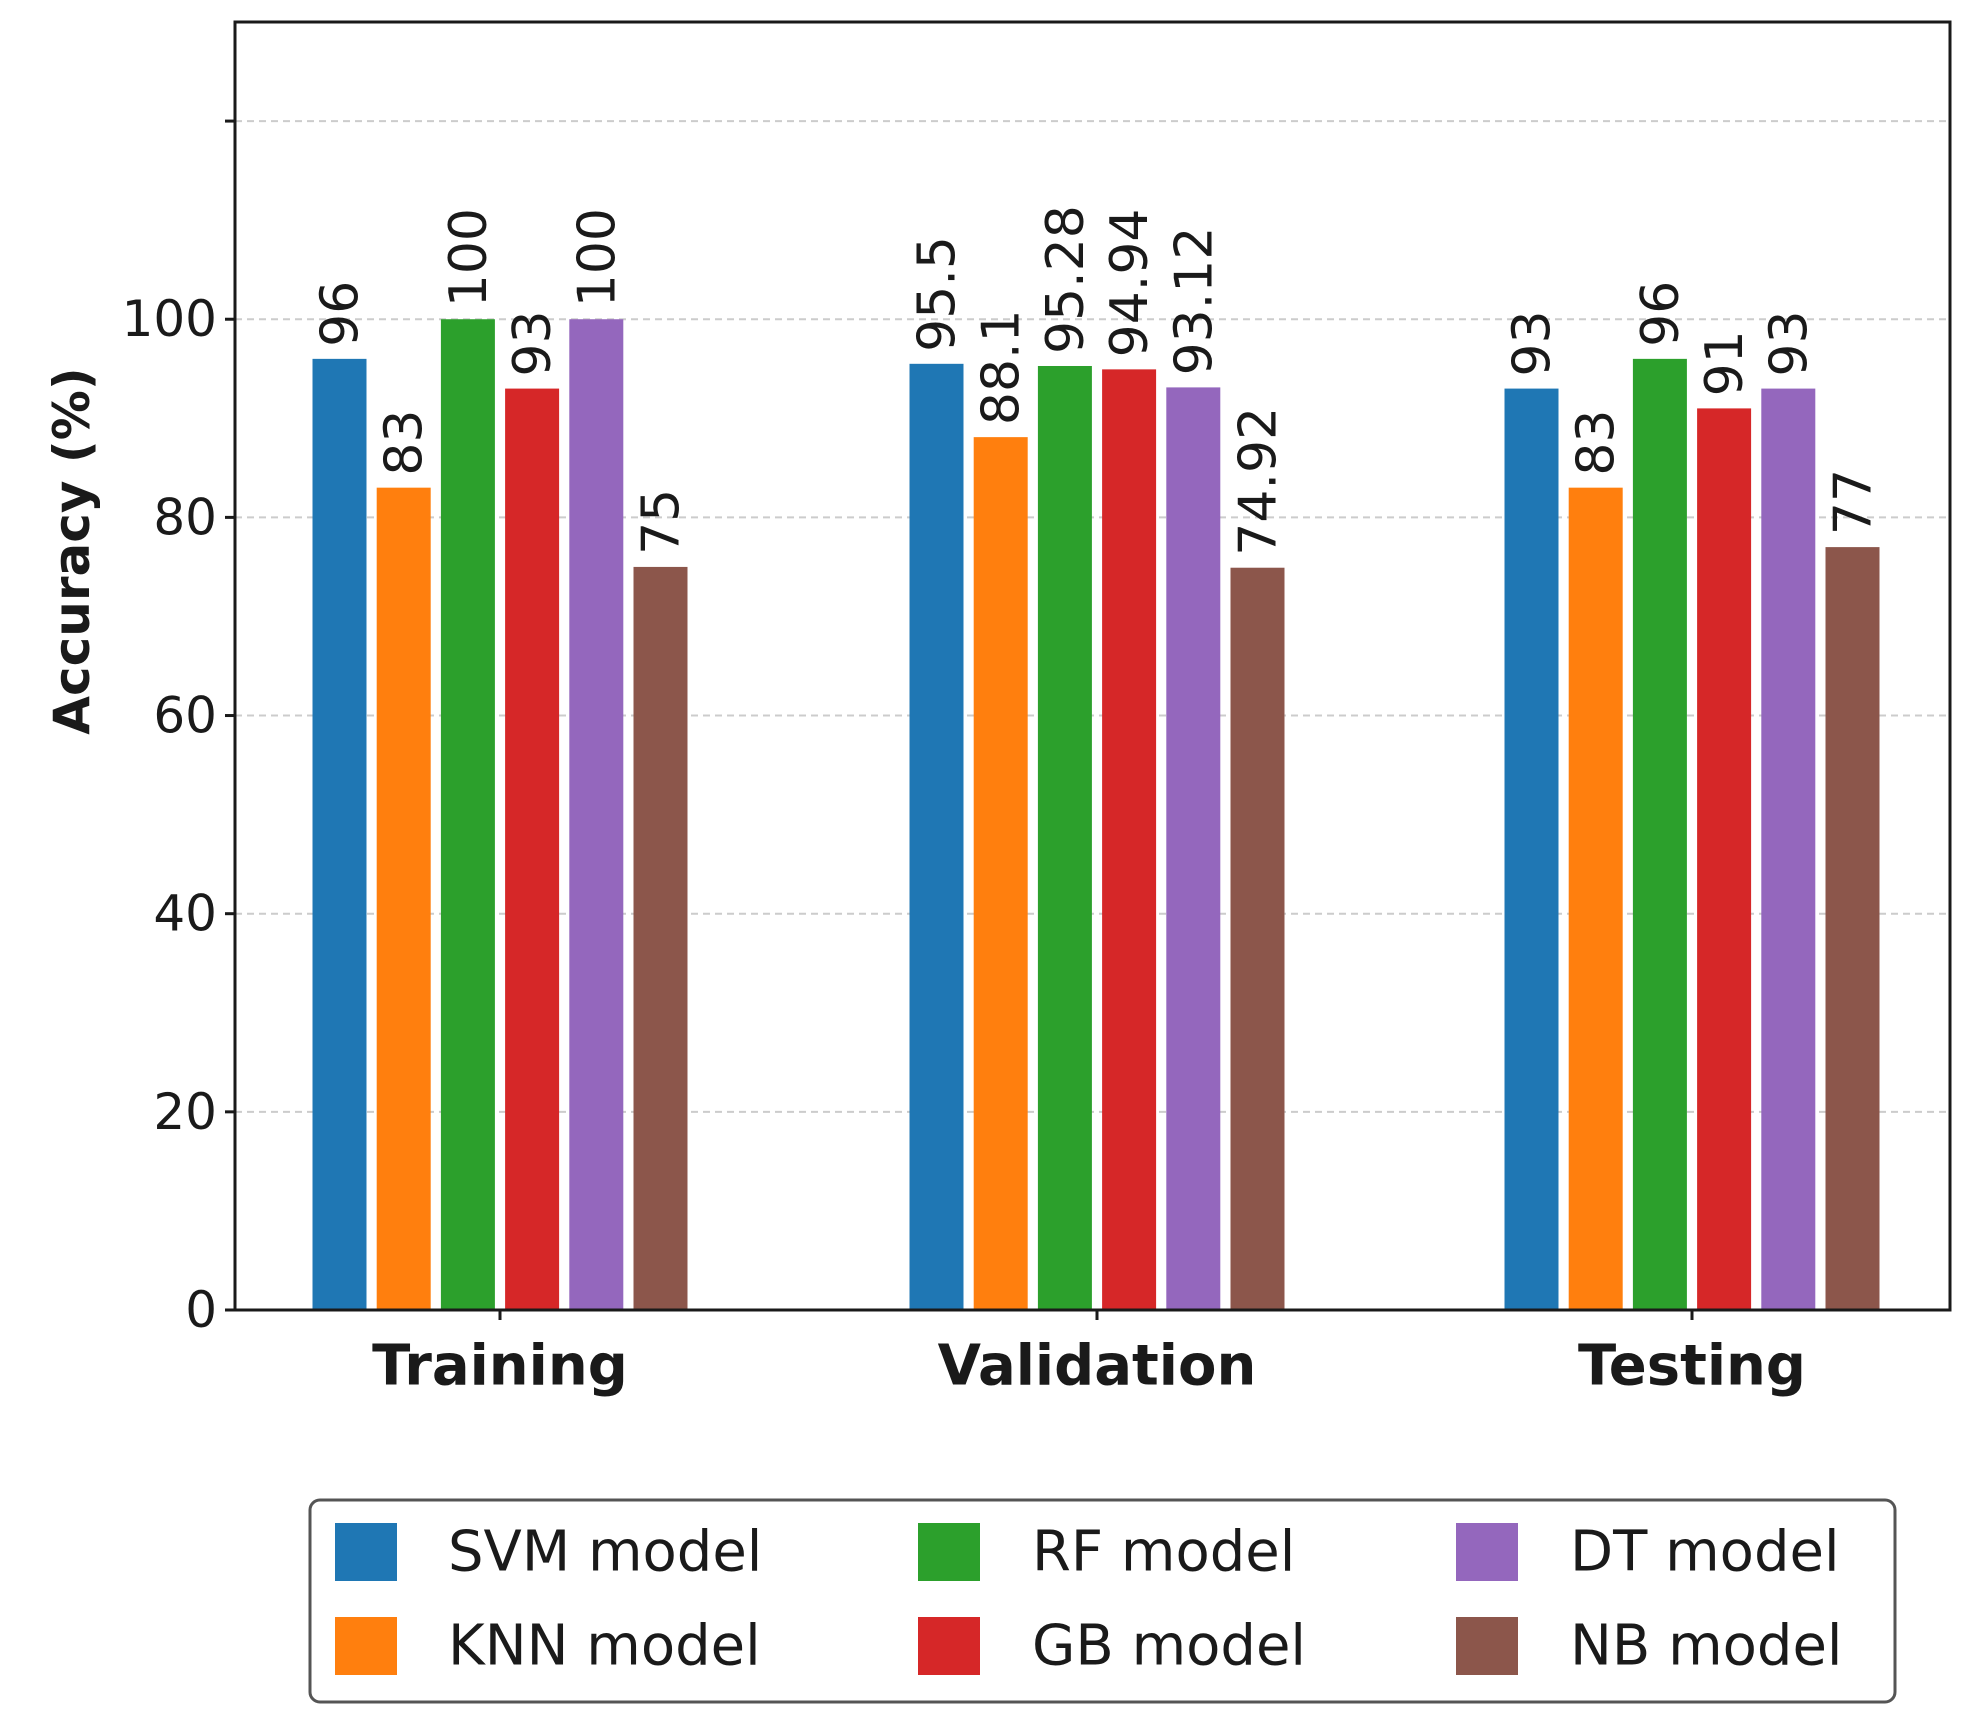 This screenshot has width=1986, height=1720. What do you see at coordinates (1130, 282) in the screenshot?
I see `bar-value-label: 94.94` at bounding box center [1130, 282].